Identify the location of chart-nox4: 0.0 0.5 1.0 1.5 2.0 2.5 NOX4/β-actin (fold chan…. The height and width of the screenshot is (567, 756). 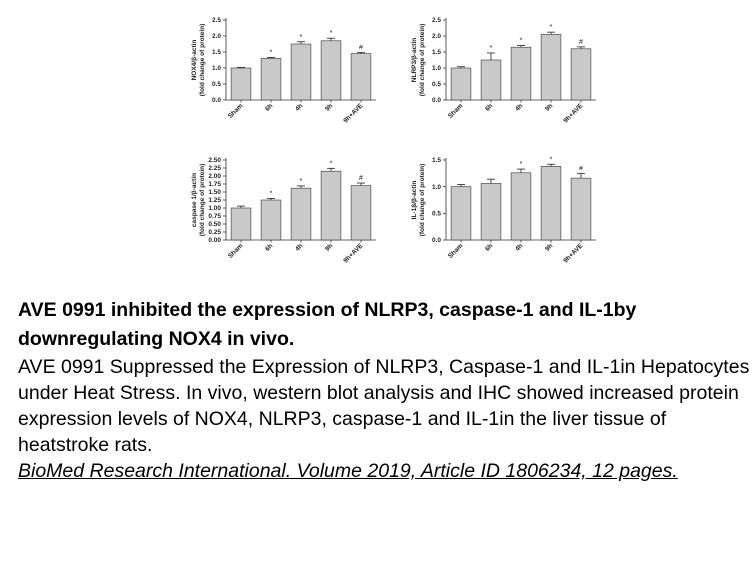
(293, 77).